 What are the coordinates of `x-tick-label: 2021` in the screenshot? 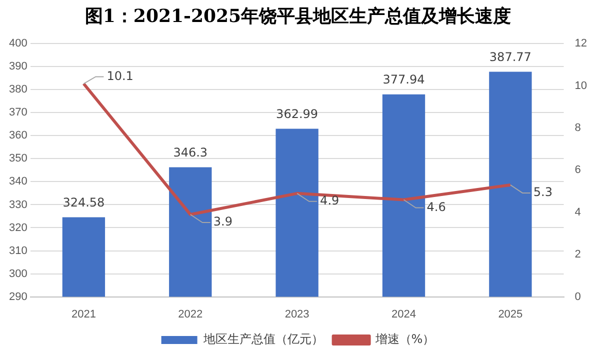 It's located at (83, 314).